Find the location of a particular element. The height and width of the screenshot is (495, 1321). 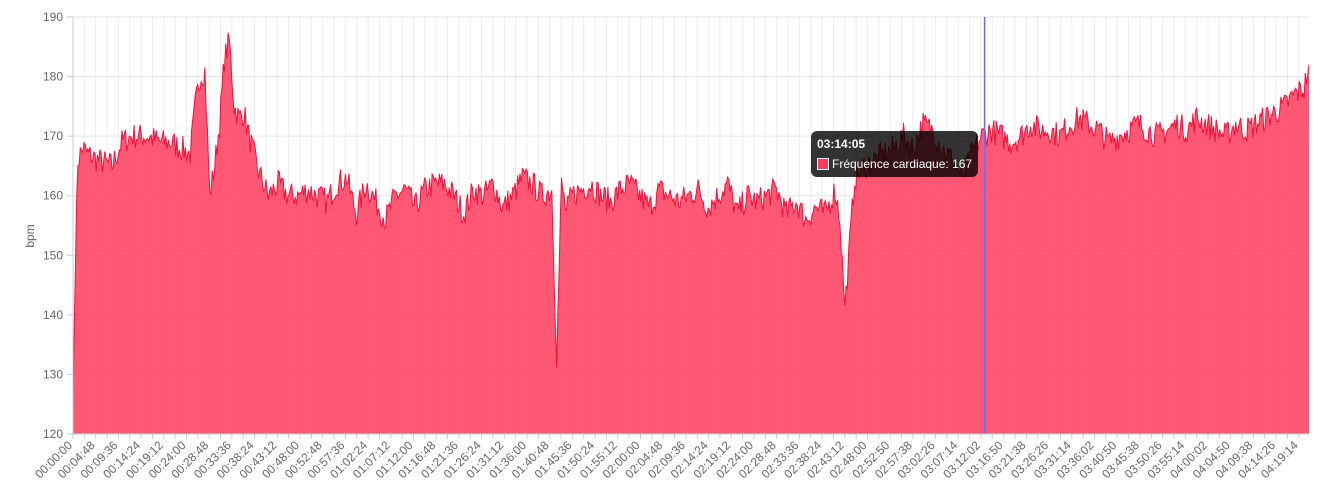

y-tick-label: 160 is located at coordinates (53, 196).